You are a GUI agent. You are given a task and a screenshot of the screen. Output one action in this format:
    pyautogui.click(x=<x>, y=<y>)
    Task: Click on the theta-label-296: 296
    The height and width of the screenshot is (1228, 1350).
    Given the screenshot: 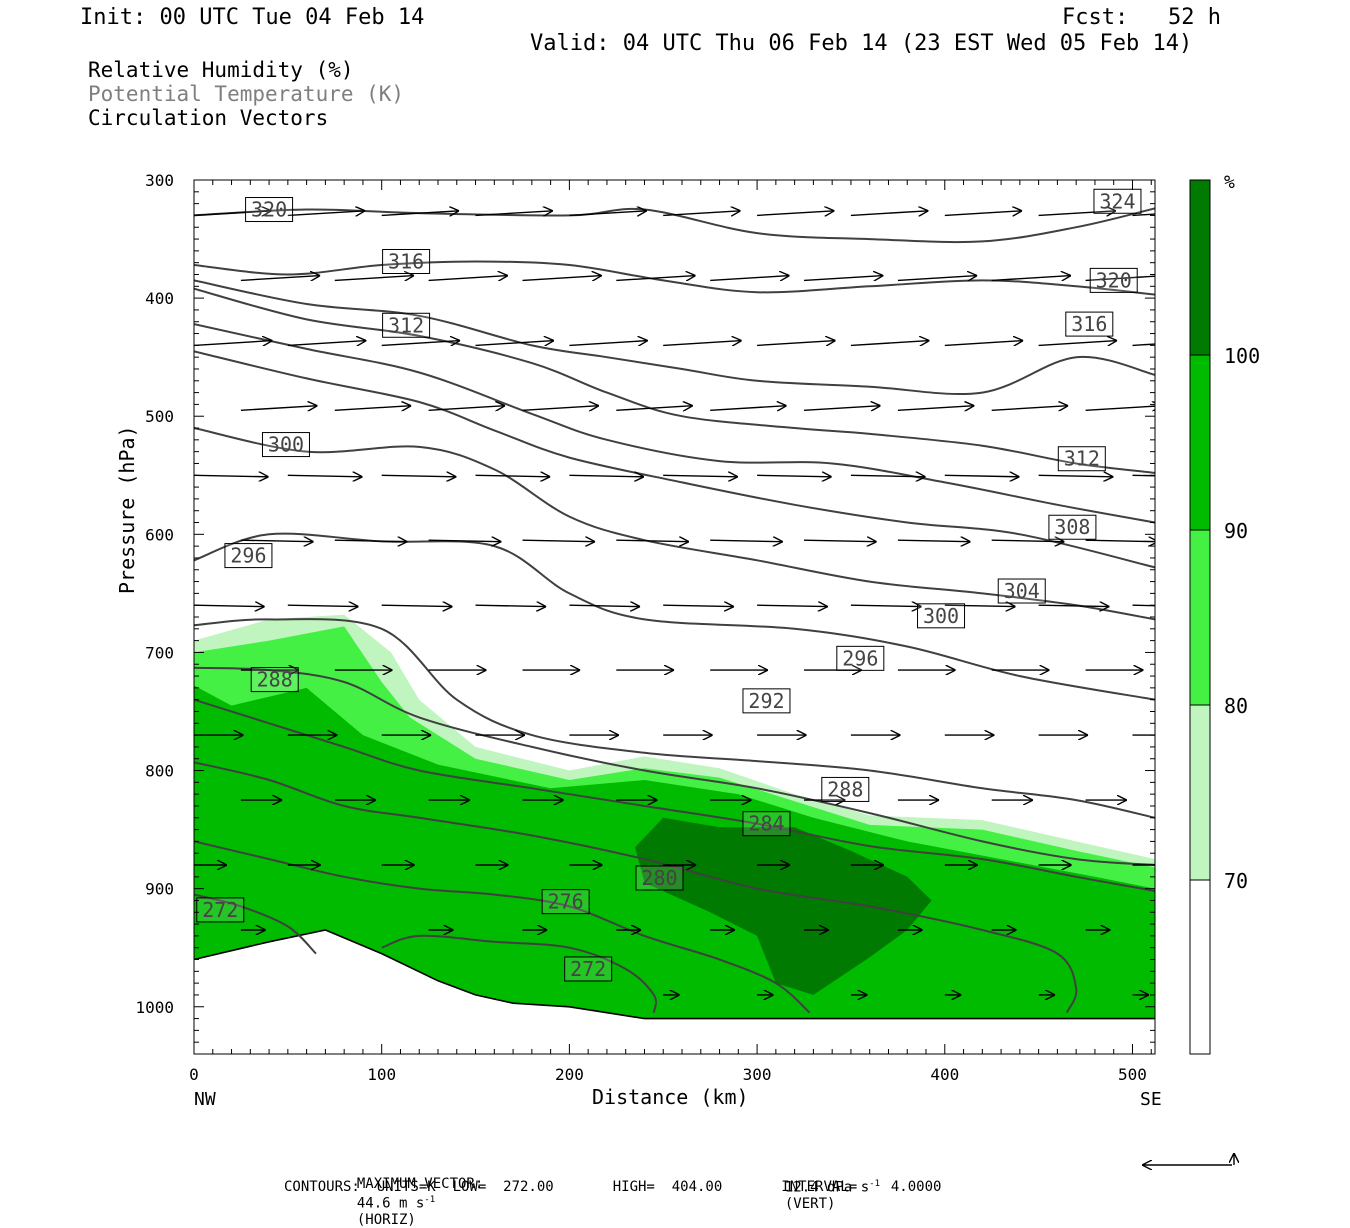 What is the action you would take?
    pyautogui.click(x=248, y=556)
    